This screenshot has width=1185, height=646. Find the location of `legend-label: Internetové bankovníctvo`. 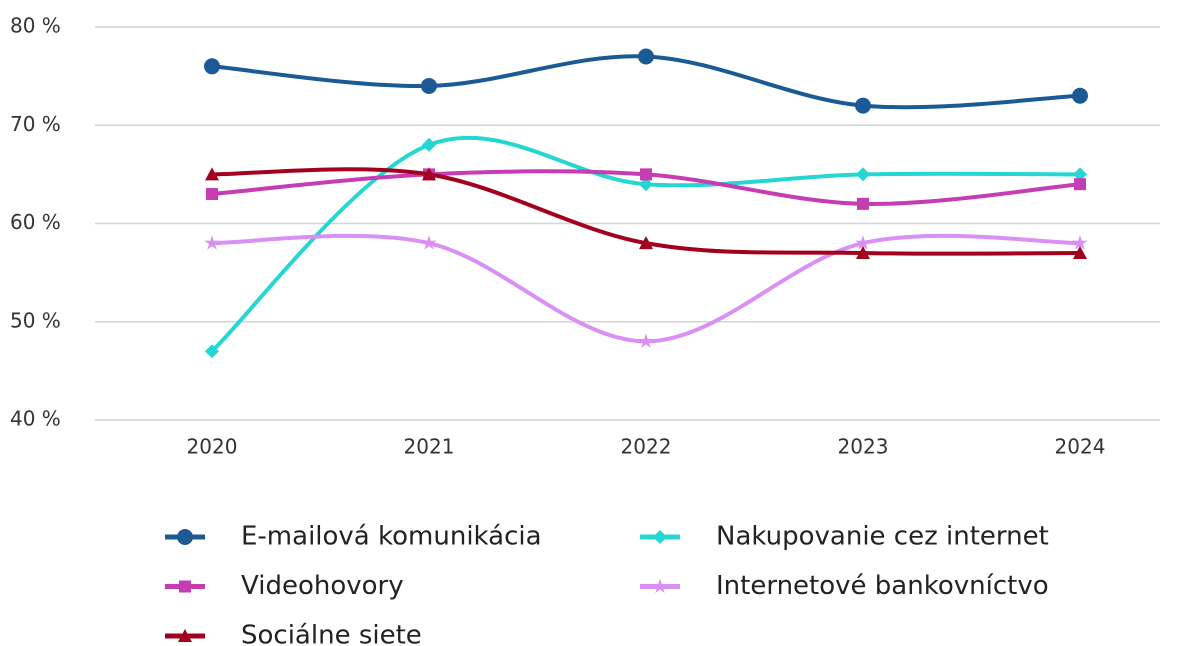

legend-label: Internetové bankovníctvo is located at coordinates (882, 586).